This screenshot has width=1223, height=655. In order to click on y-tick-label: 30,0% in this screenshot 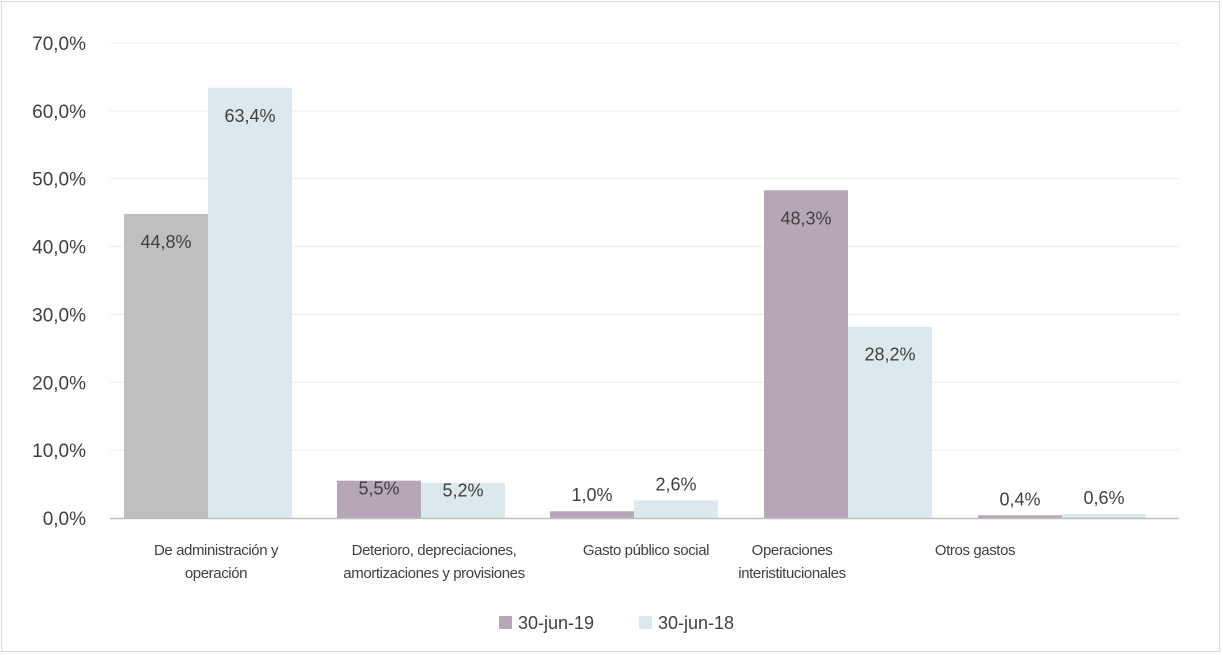, I will do `click(59, 315)`.